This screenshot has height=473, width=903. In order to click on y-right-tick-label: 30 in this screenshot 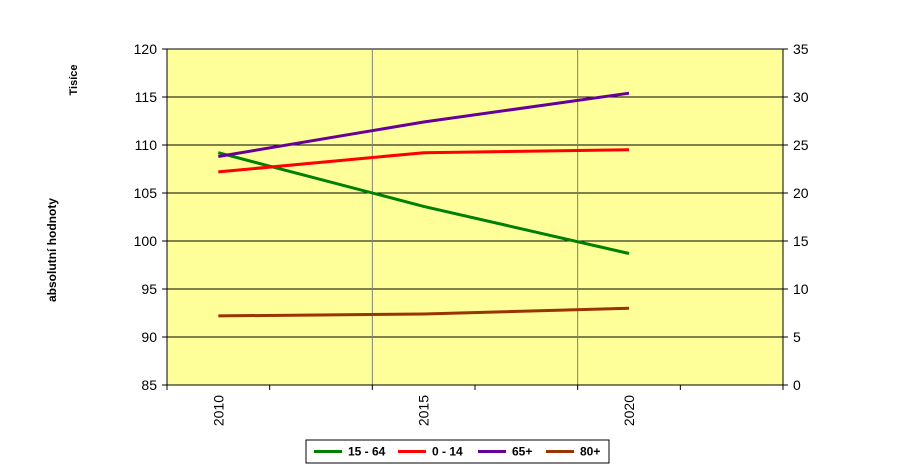, I will do `click(801, 97)`.